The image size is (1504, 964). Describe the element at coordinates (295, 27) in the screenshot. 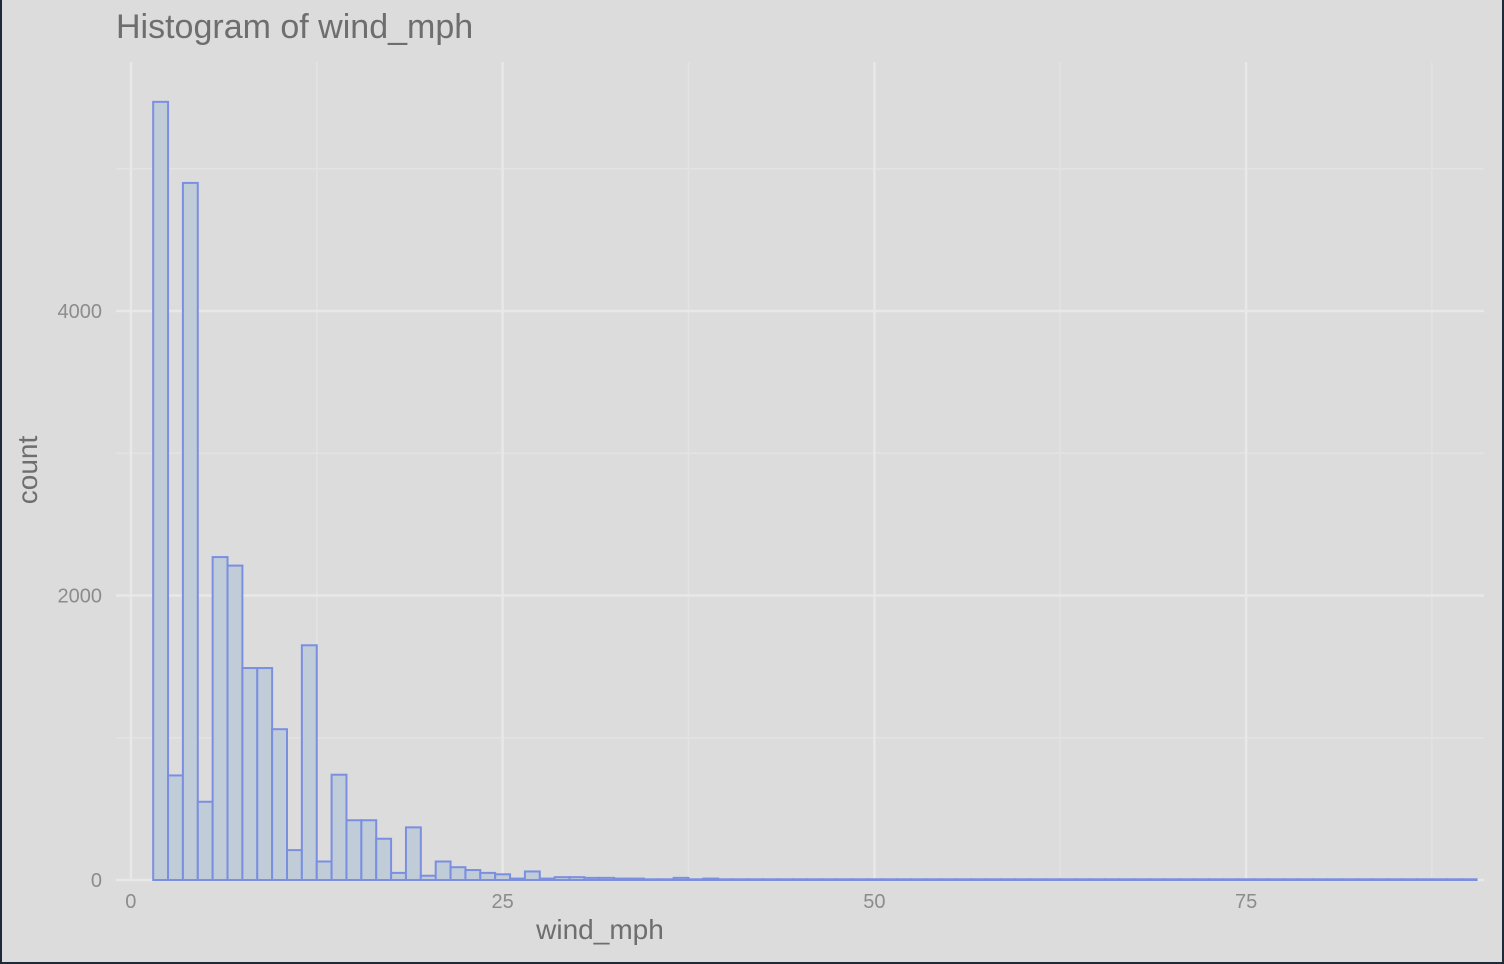

I see `chart-title: Histogram of wind_mph` at that location.